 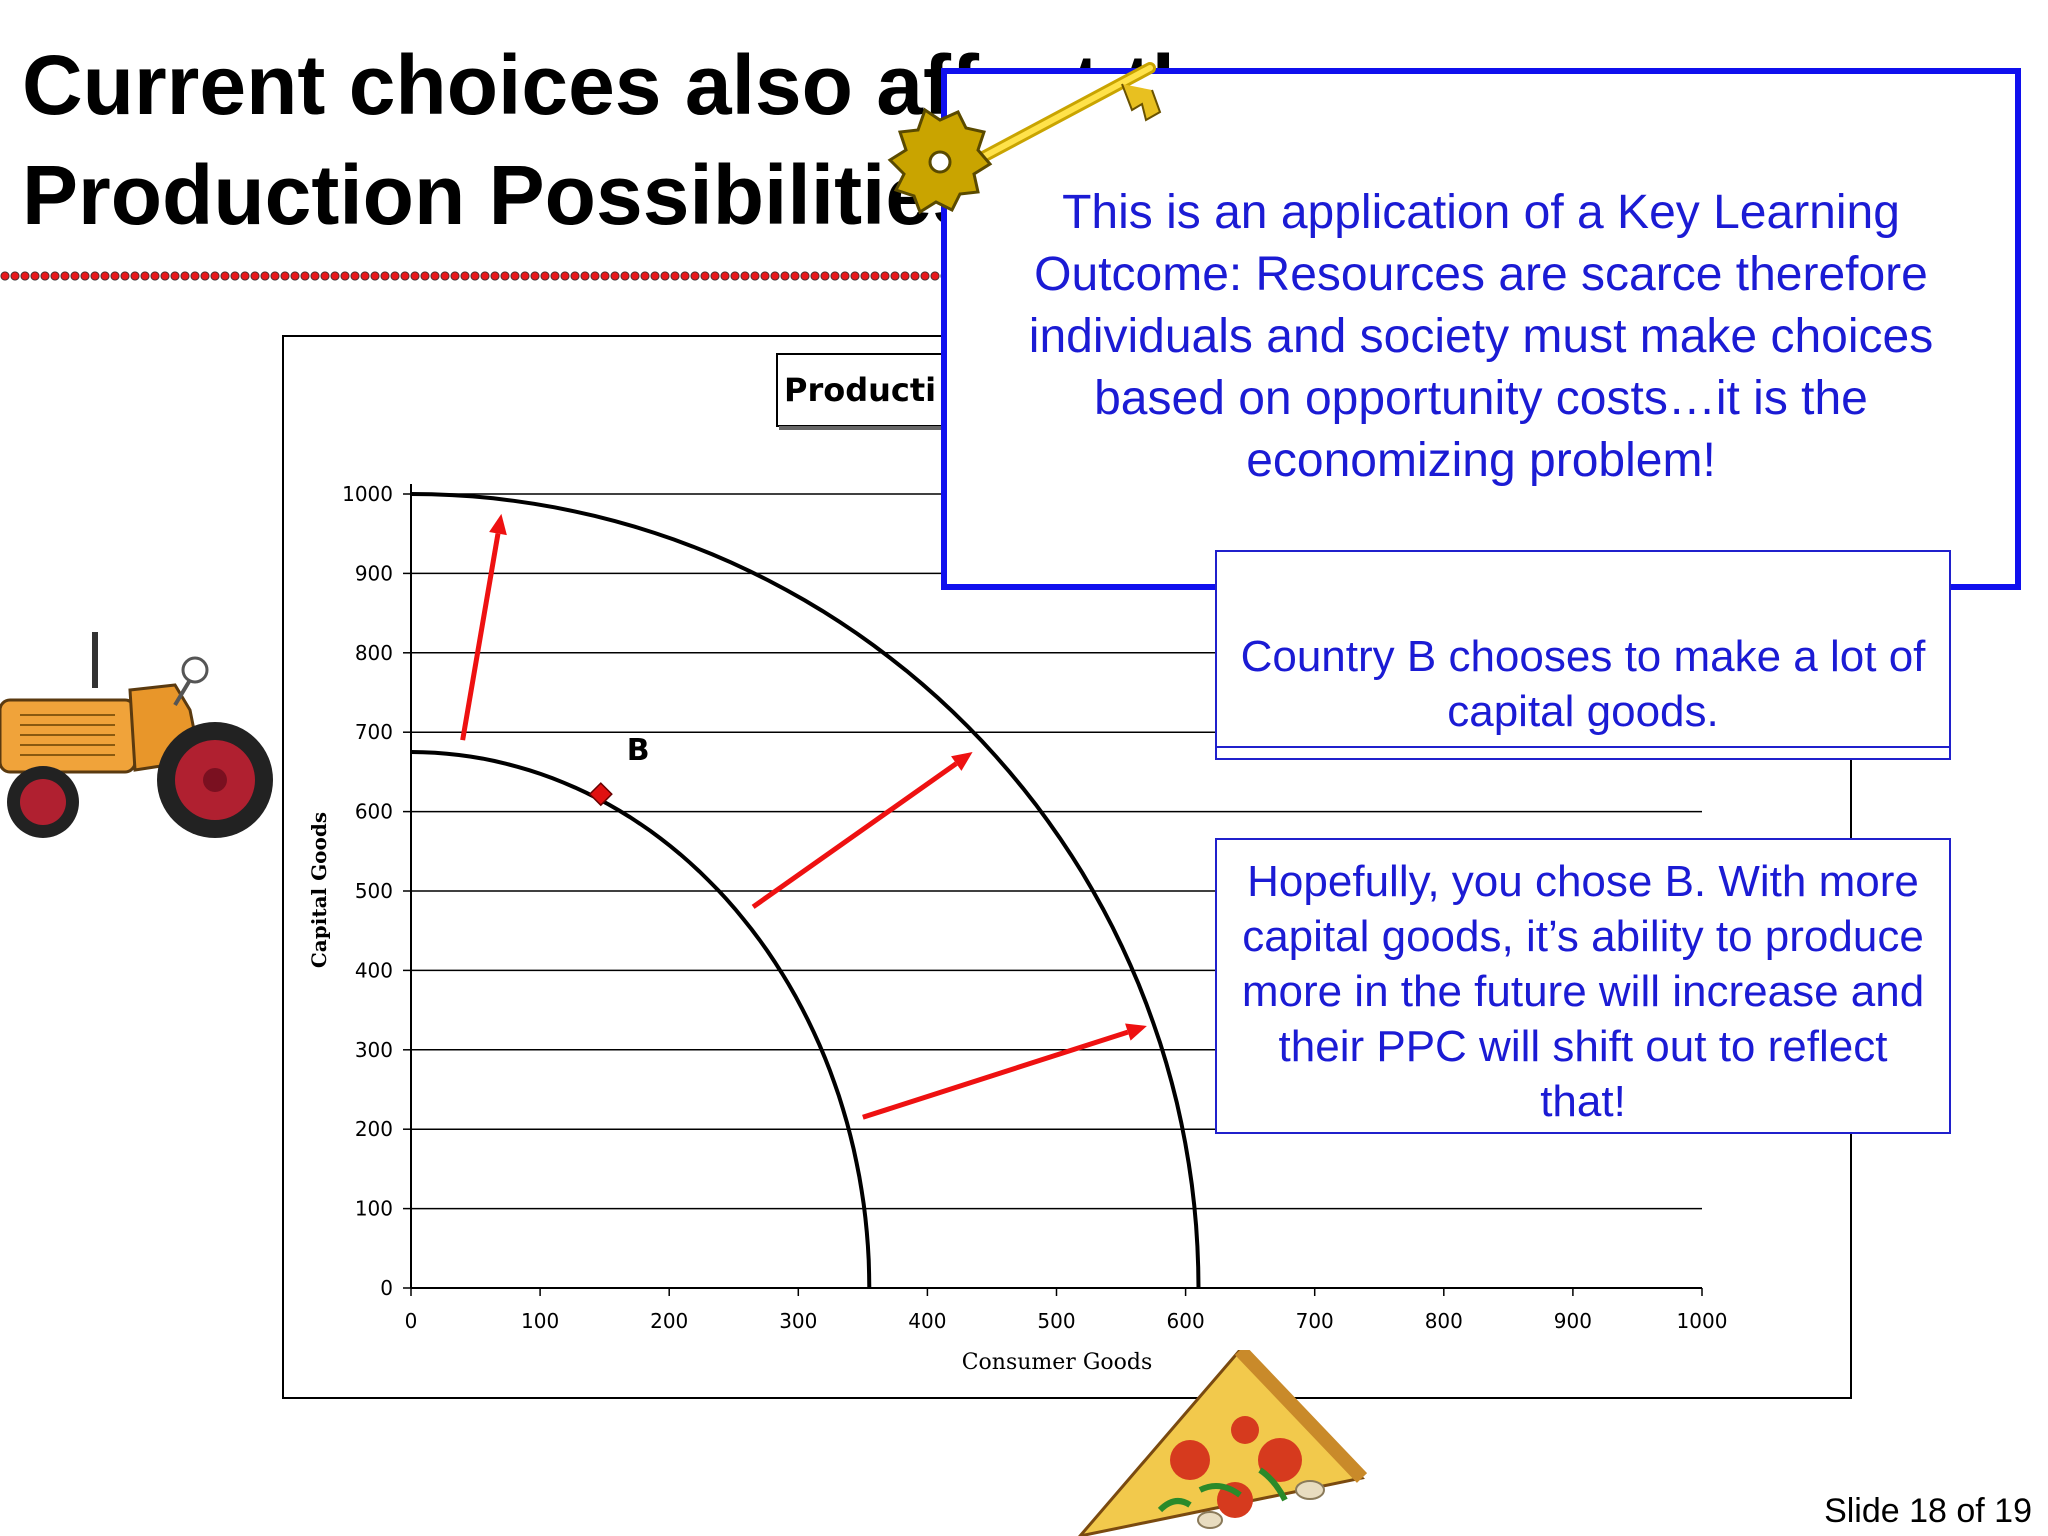 What do you see at coordinates (1444, 1321) in the screenshot?
I see `x-tick-label: 800` at bounding box center [1444, 1321].